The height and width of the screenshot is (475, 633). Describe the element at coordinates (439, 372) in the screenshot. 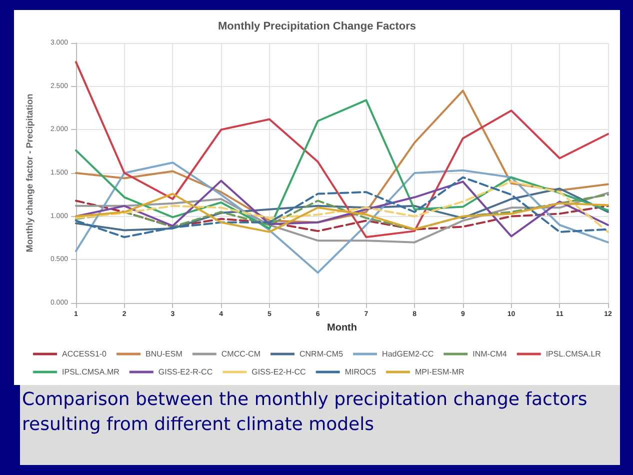

I see `legend-label: MPI-ESM-MR` at that location.